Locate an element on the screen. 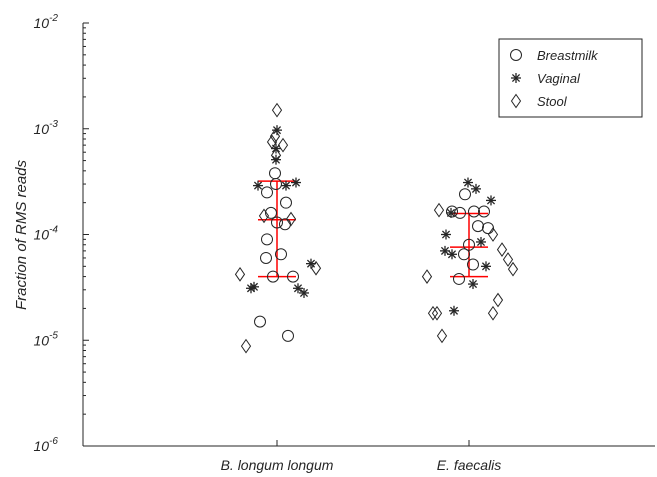 Image resolution: width=657 pixels, height=477 pixels. legend: Breastmilk Vaginal Stool is located at coordinates (570, 78).